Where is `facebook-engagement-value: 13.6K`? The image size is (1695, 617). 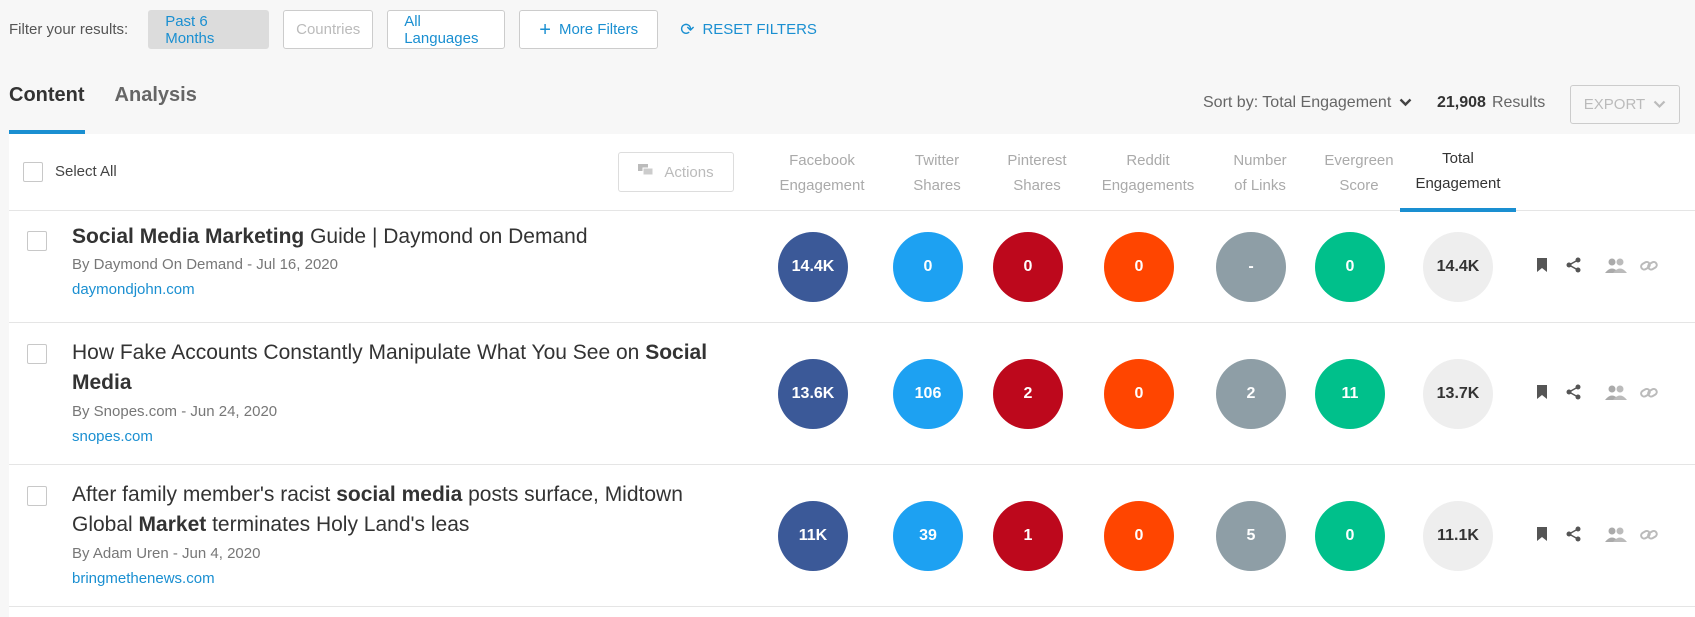
facebook-engagement-value: 13.6K is located at coordinates (813, 394).